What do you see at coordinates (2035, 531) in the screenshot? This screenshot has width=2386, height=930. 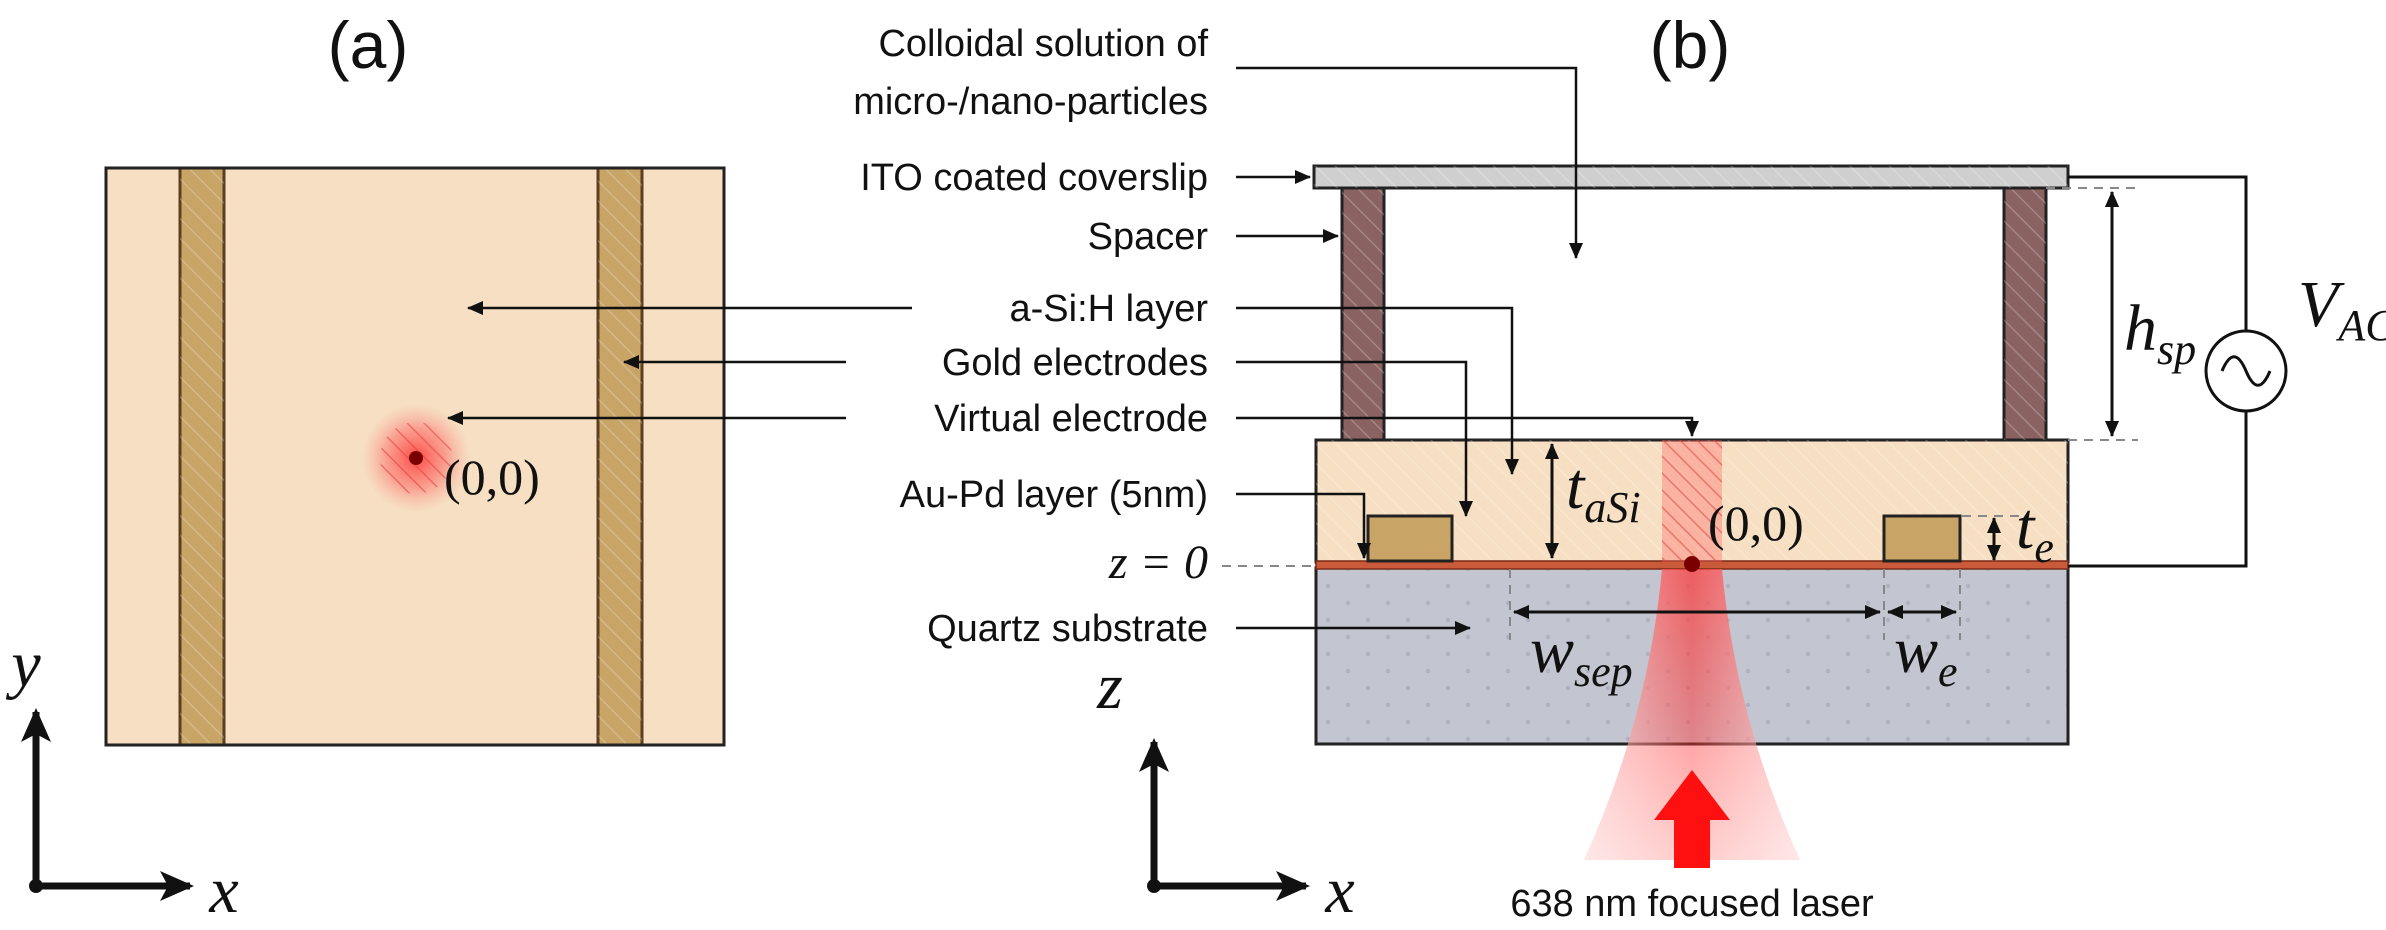 I see `t-e-label: te` at bounding box center [2035, 531].